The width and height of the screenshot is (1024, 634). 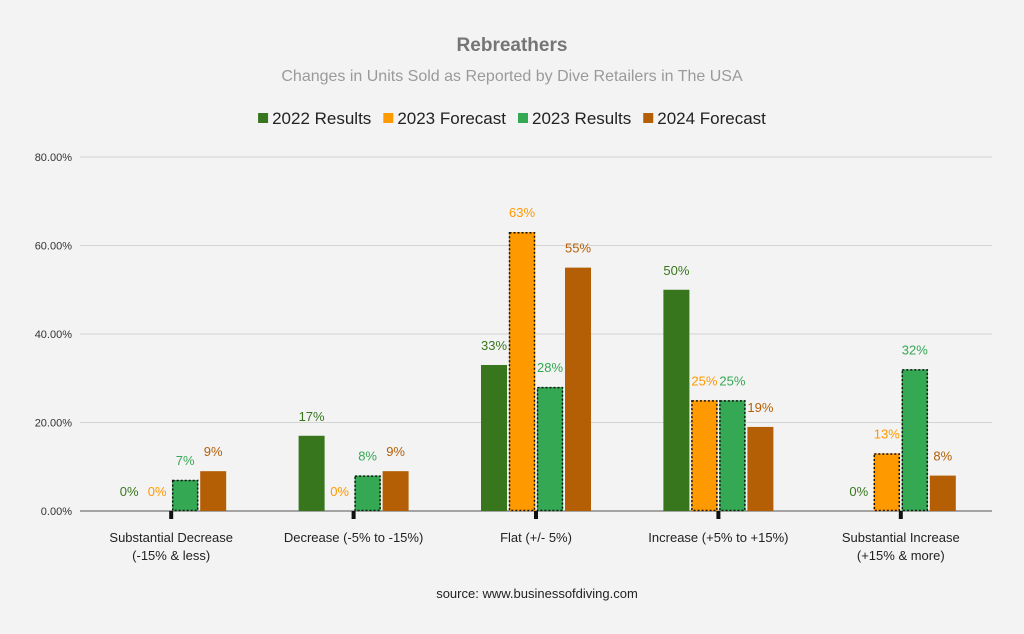 What do you see at coordinates (537, 593) in the screenshot?
I see `source-note: source: www.businessofdiving.com` at bounding box center [537, 593].